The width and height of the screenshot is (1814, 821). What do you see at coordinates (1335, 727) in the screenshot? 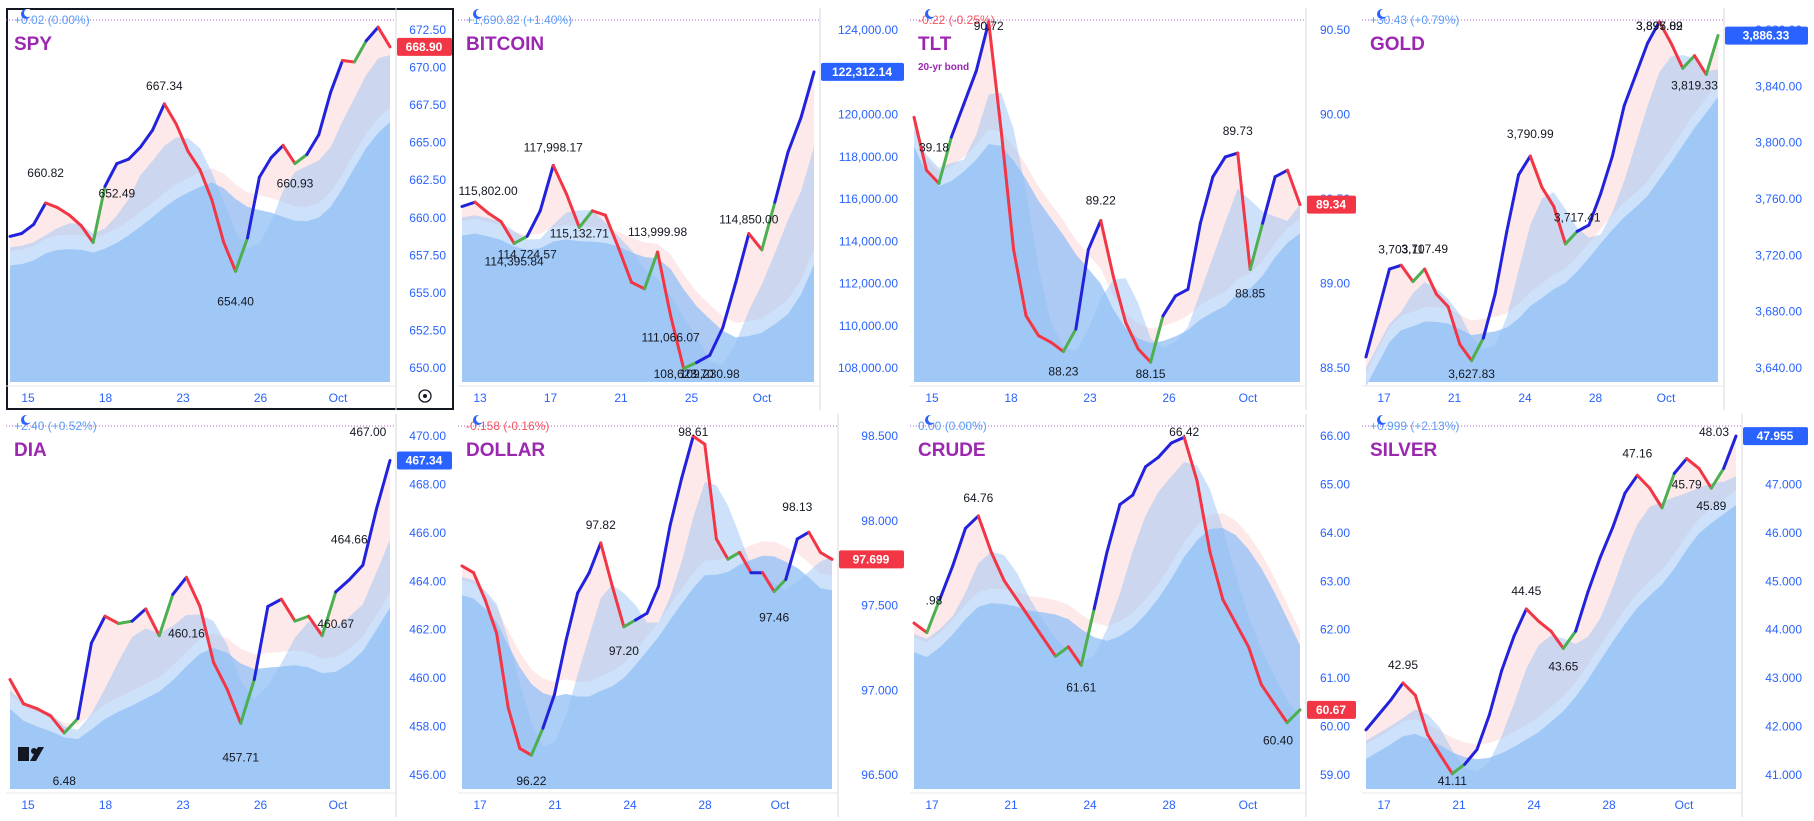
I see `y-tick-label: 60.00` at bounding box center [1335, 727].